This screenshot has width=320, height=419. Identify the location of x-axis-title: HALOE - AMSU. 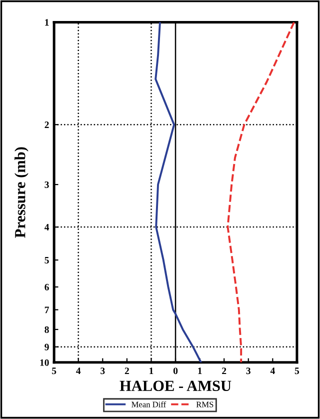
(176, 386).